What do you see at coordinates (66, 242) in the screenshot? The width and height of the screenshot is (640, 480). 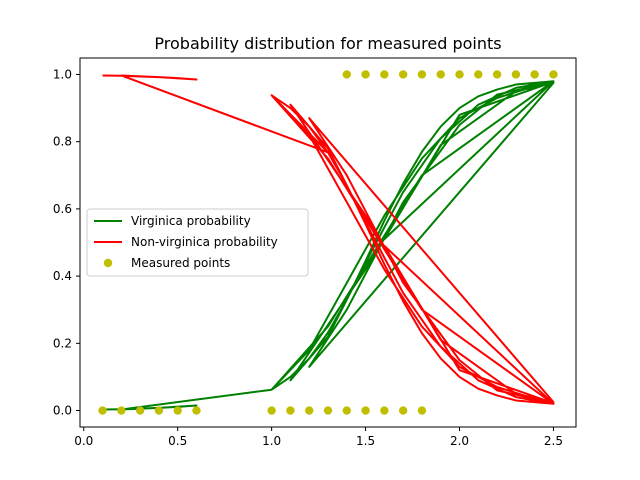 I see `y-axis: 0.0 0.2 0.4 0.6 0.8 1.0` at bounding box center [66, 242].